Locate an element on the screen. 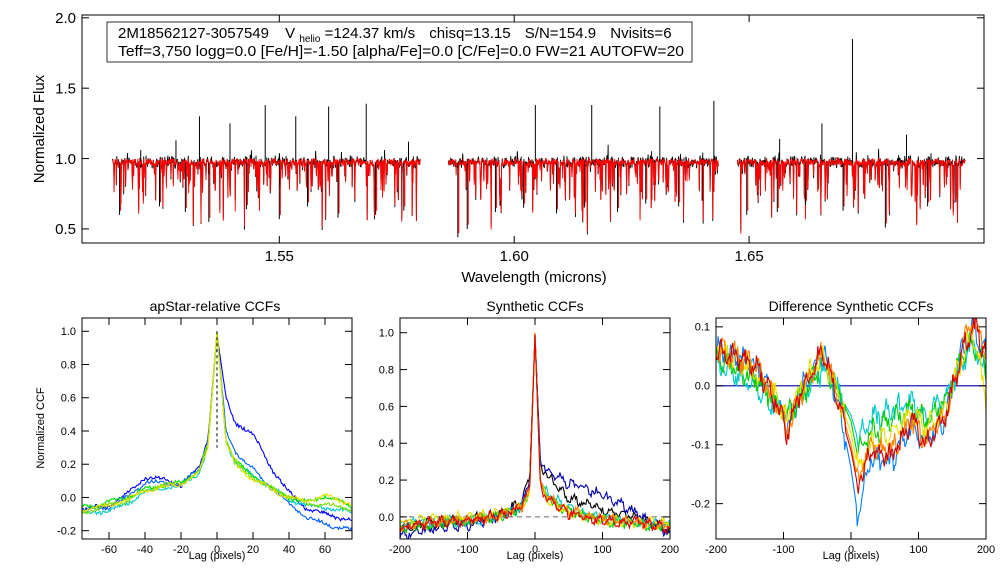 This screenshot has width=1008, height=576. synthetic-ccf-ticks: -200 -100 0 100 200 0.0 0.2 0.4 0.6 0.8 1.0 is located at coordinates (529, 437).